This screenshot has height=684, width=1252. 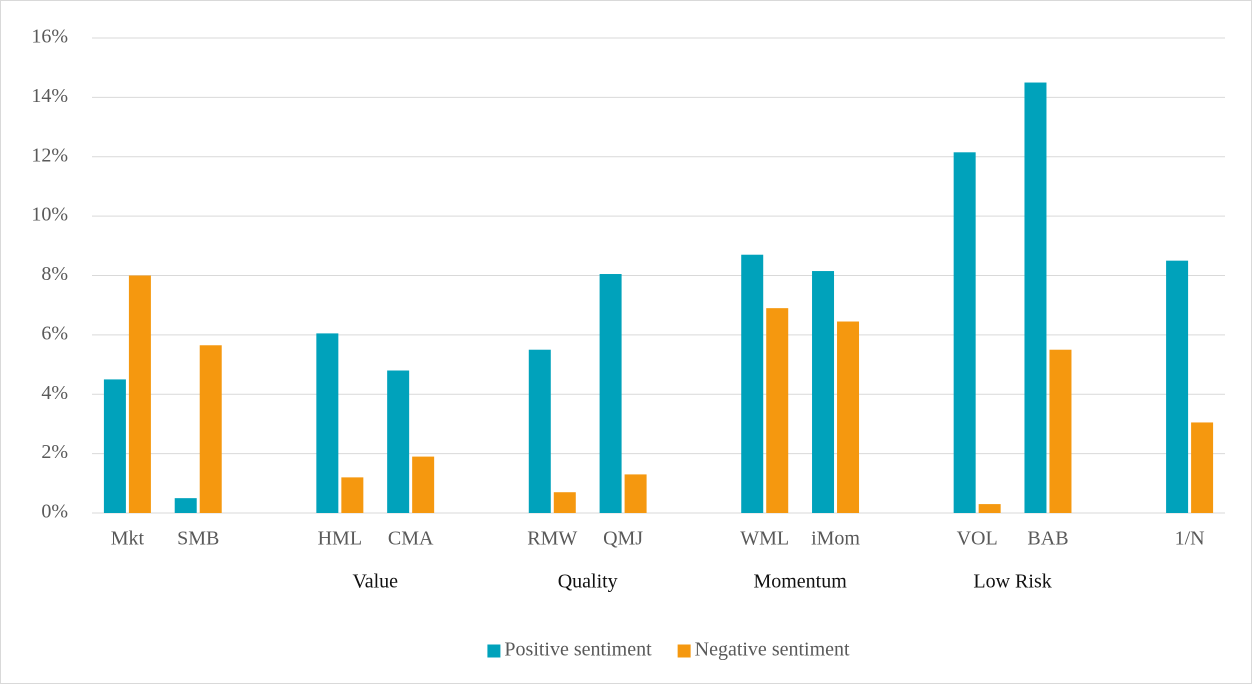 I want to click on legend-label: Negative sentiment, so click(x=772, y=650).